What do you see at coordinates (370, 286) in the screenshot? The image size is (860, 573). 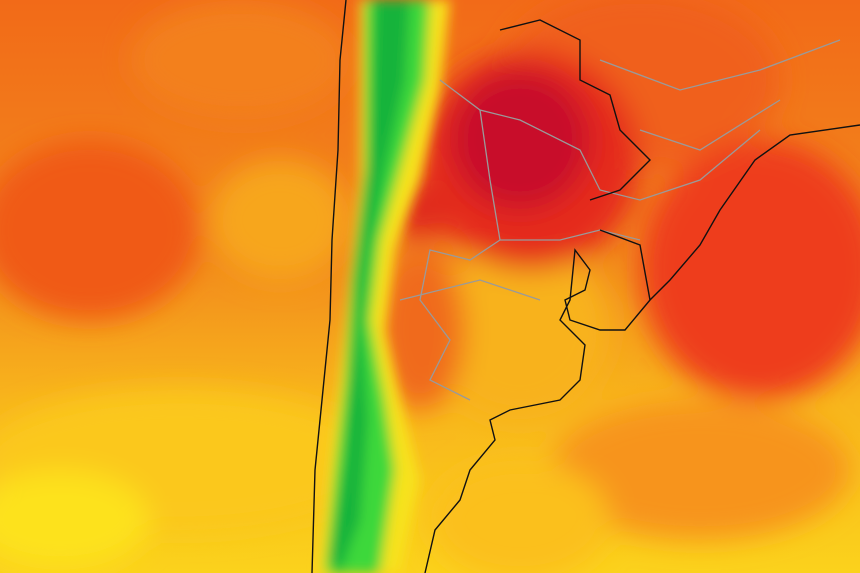 I see `andes-band` at bounding box center [370, 286].